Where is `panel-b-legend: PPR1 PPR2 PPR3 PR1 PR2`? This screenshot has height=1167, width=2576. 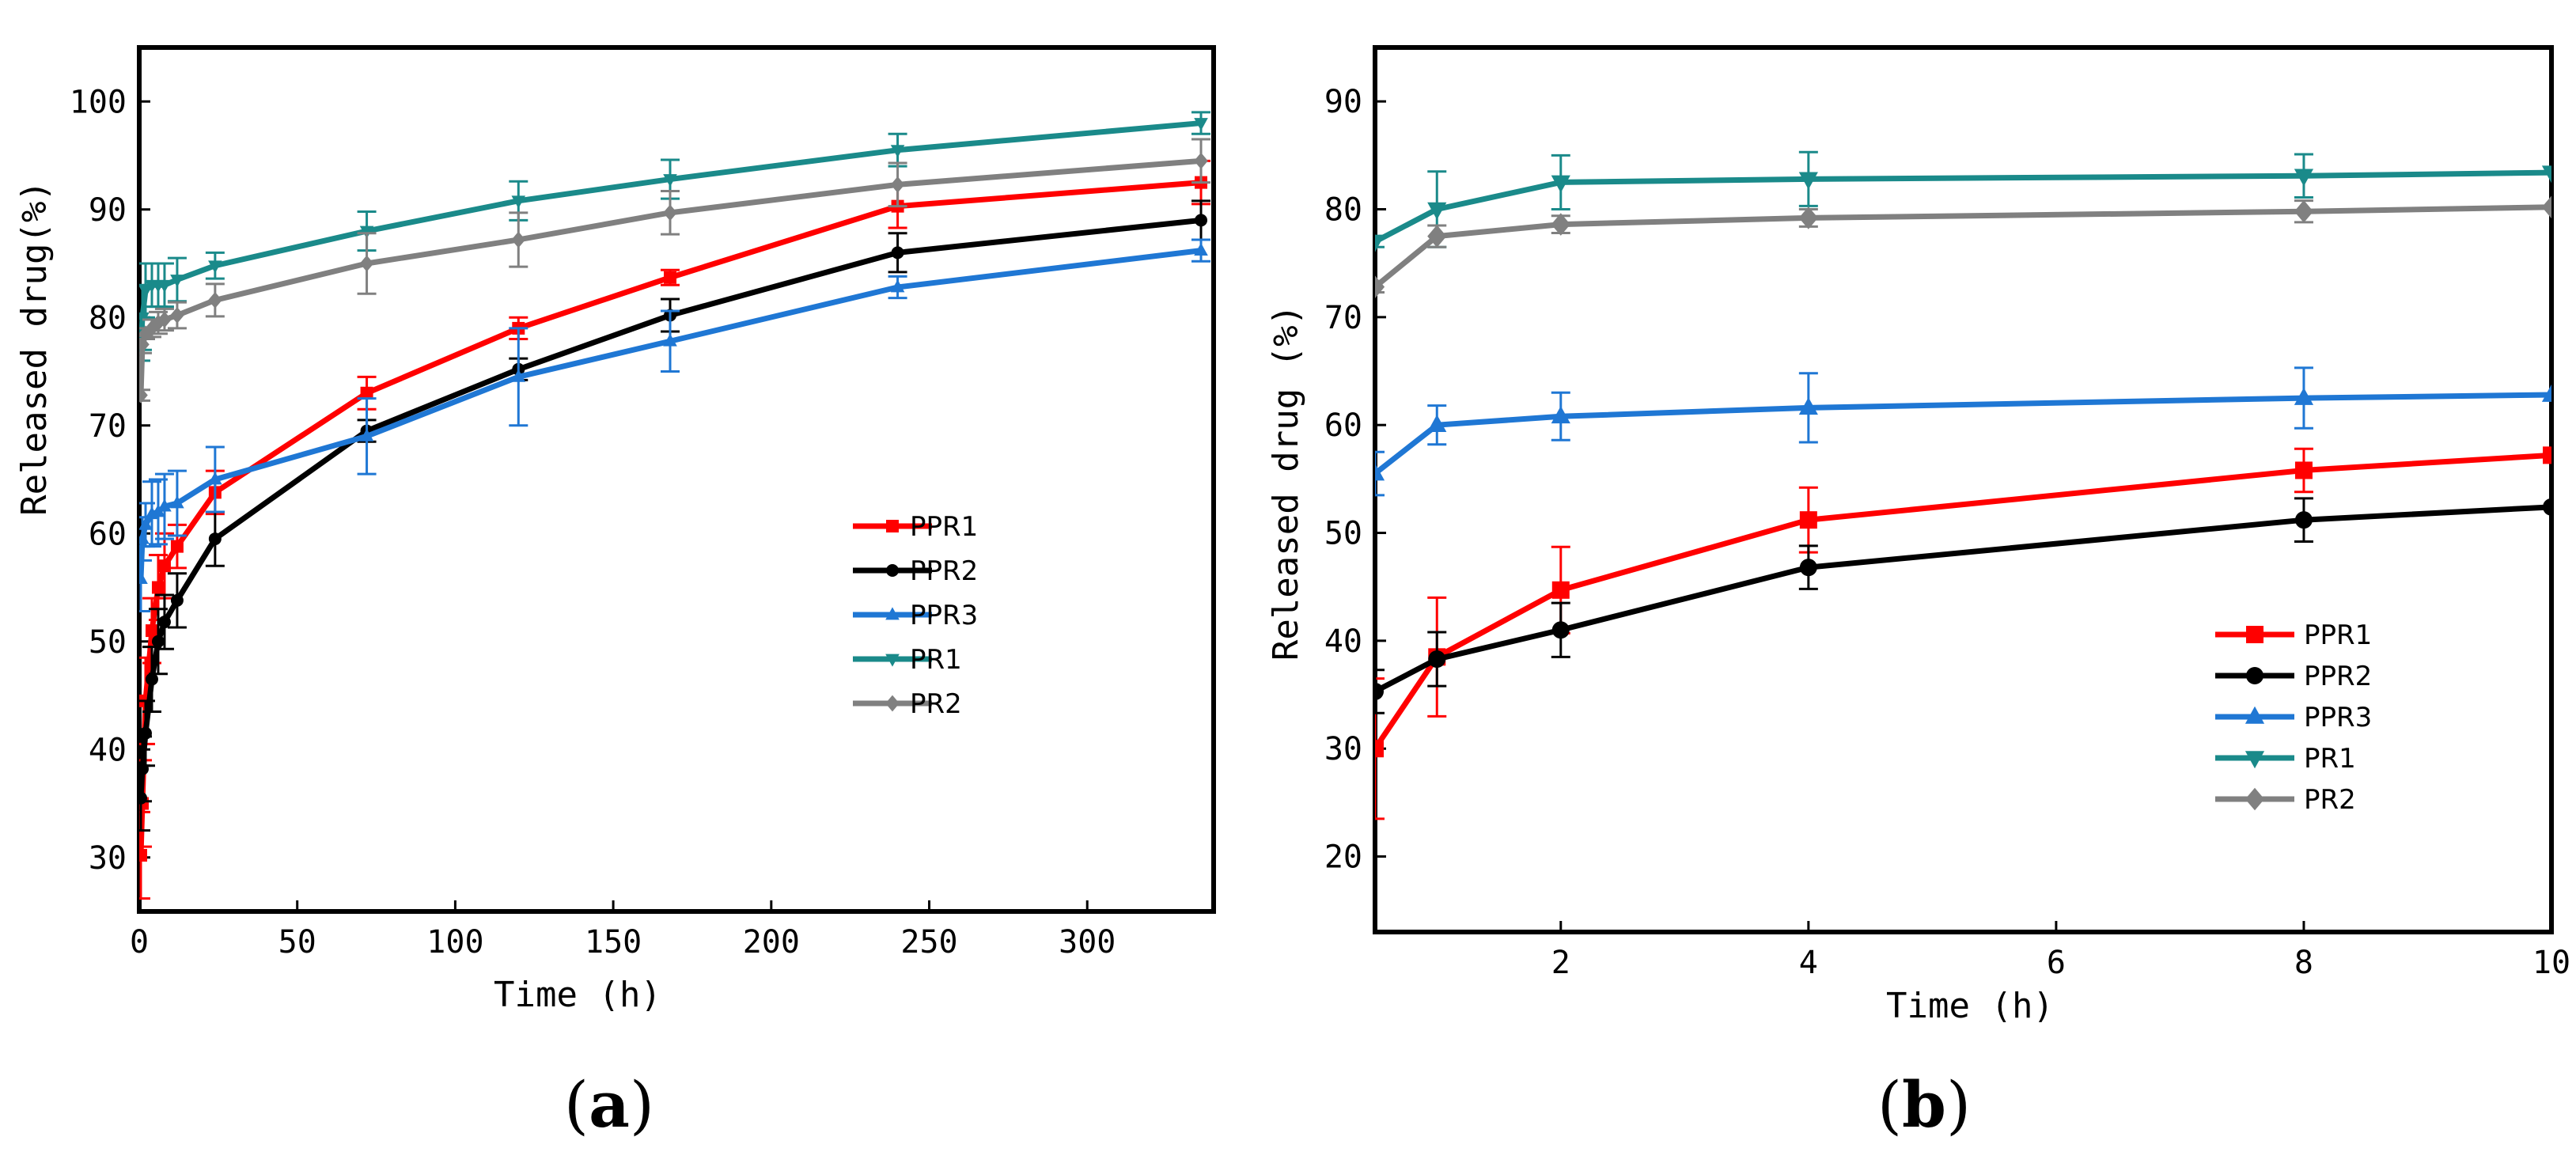 panel-b-legend: PPR1 PPR2 PPR3 PR1 PR2 is located at coordinates (2293, 717).